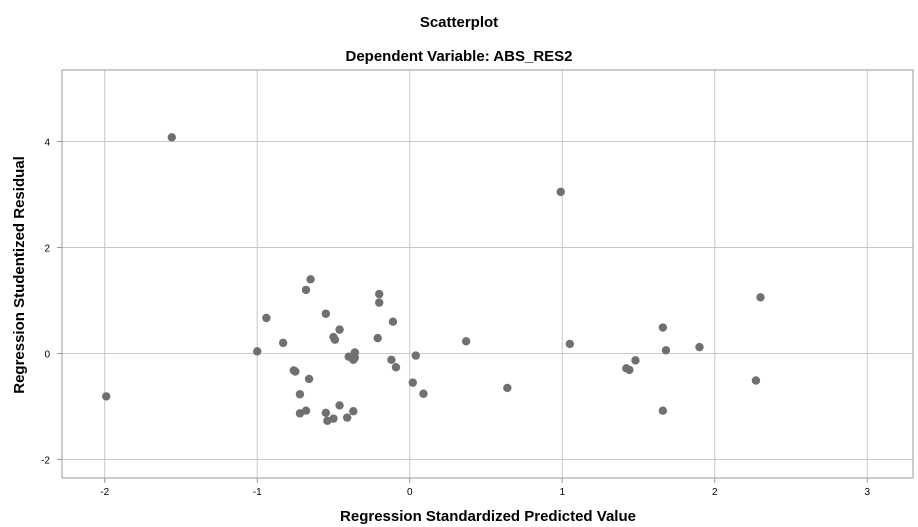  What do you see at coordinates (458, 56) in the screenshot?
I see `chart-subtitle: Dependent Variable: ABS_RES2` at bounding box center [458, 56].